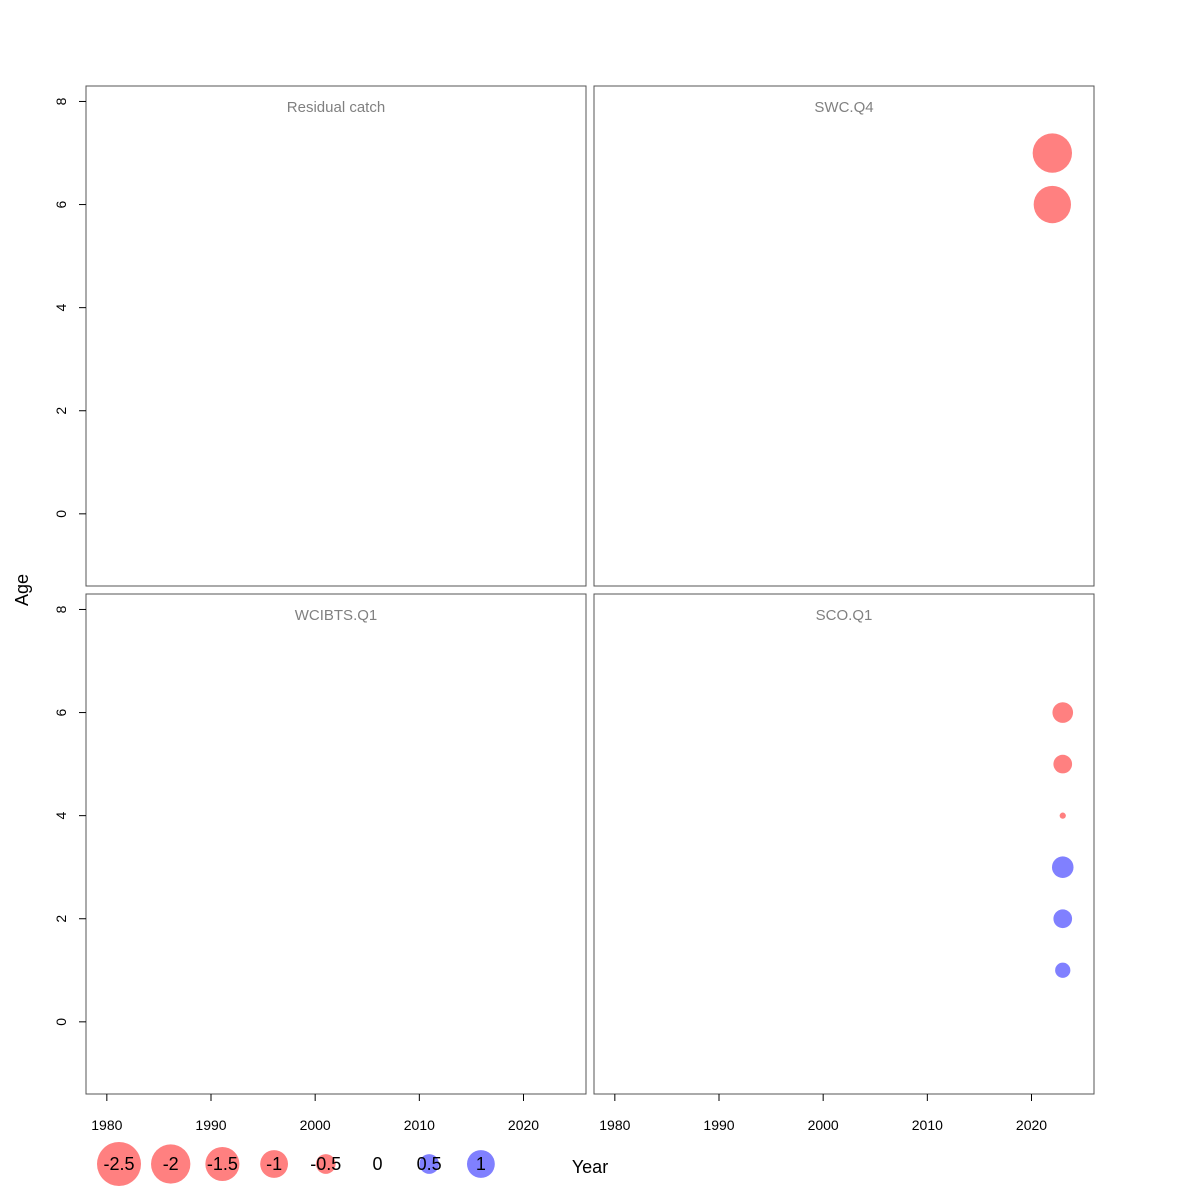  What do you see at coordinates (590, 1167) in the screenshot?
I see `x-axis-label: Year` at bounding box center [590, 1167].